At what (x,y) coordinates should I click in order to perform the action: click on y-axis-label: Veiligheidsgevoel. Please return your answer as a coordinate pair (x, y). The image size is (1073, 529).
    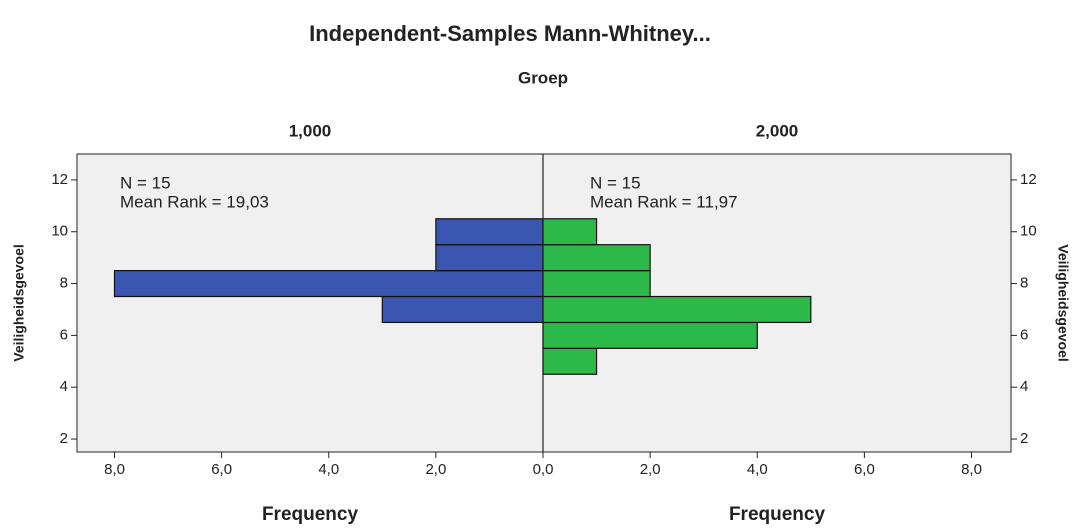
    Looking at the image, I should click on (19, 303).